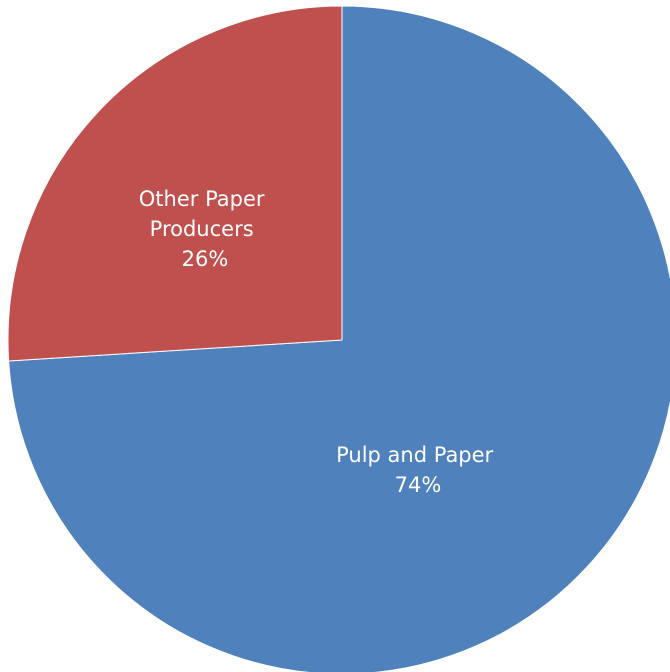 This screenshot has width=670, height=672. I want to click on slice-label-line-1: Other Paper, so click(202, 199).